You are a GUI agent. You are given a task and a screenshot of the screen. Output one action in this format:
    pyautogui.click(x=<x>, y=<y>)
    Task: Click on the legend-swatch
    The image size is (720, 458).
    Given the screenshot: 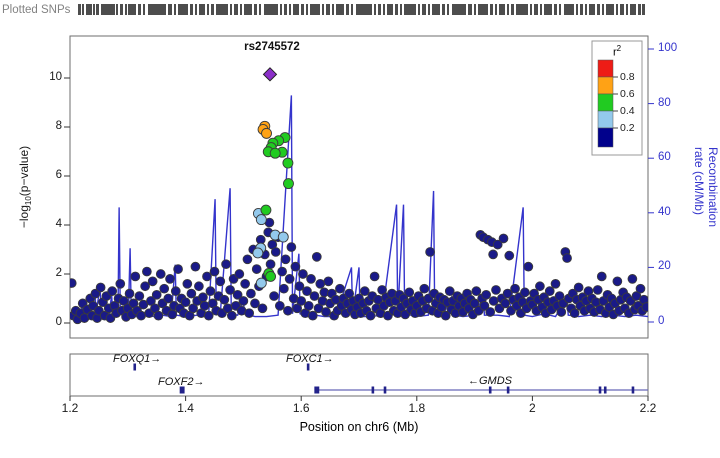 What is the action you would take?
    pyautogui.click(x=605, y=119)
    